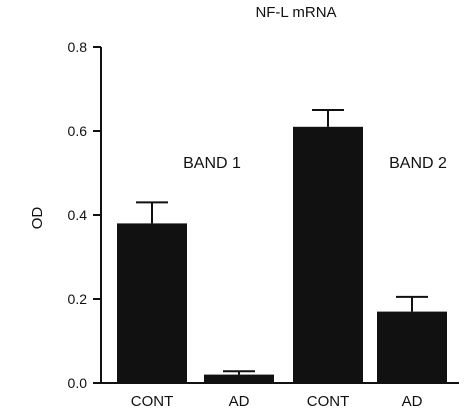 The height and width of the screenshot is (412, 474). I want to click on y-tick-label: 0.8, so click(78, 47).